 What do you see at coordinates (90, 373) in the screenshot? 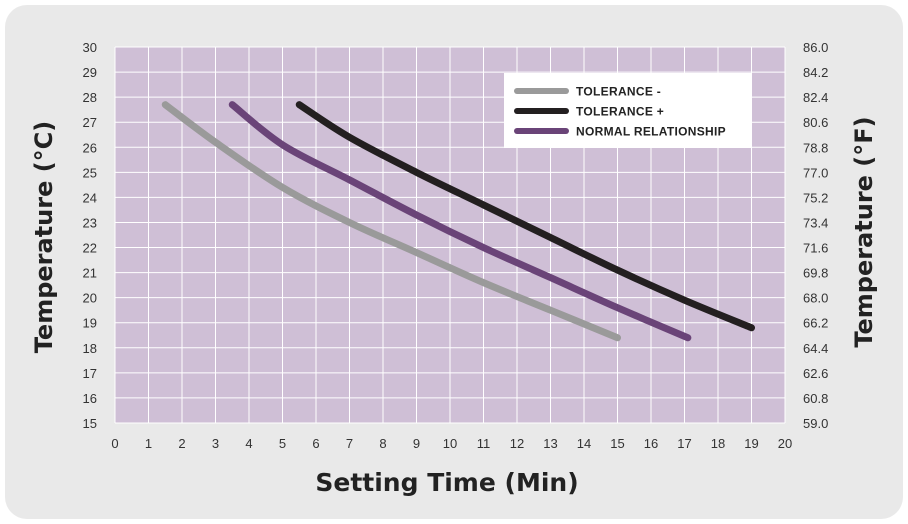
I see `y-left-tick-label: 17` at bounding box center [90, 373].